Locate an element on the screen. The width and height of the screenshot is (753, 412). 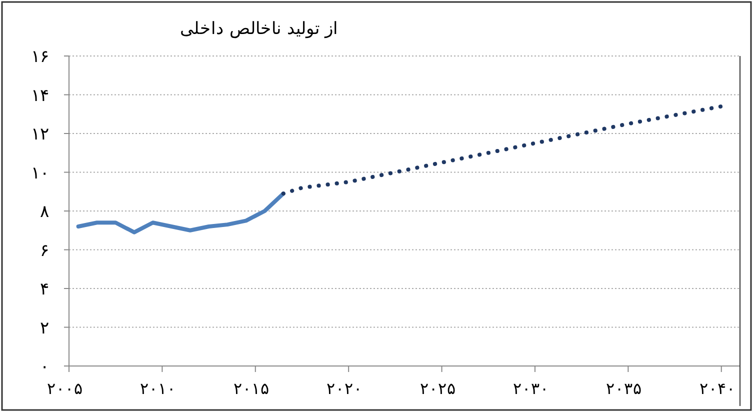
y-tick-label: ۰ is located at coordinates (44, 367).